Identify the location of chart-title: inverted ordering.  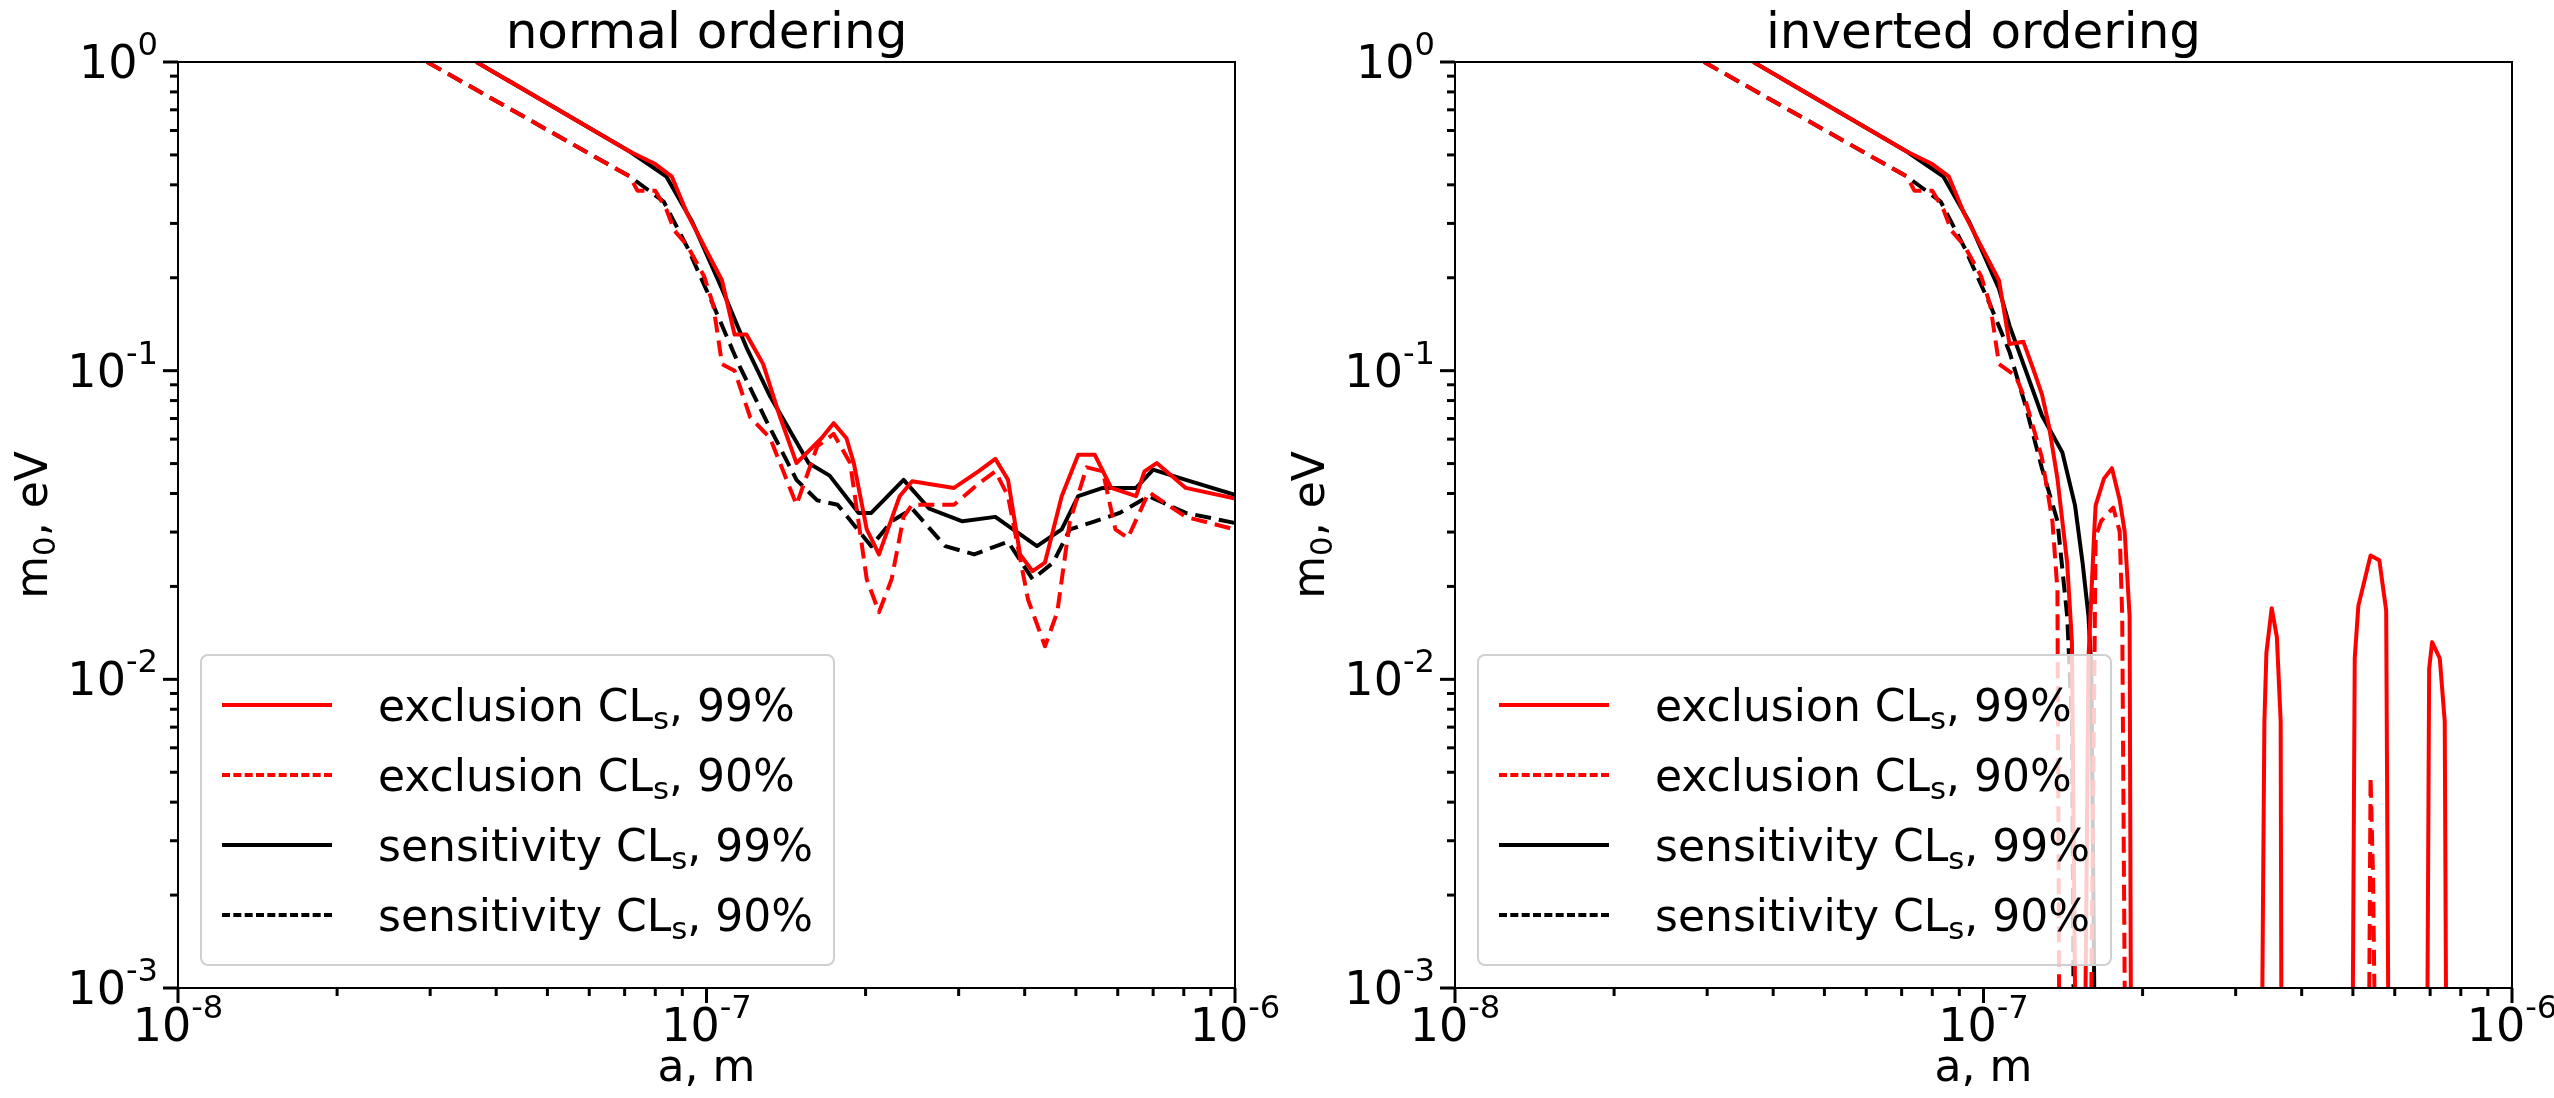
(1983, 31).